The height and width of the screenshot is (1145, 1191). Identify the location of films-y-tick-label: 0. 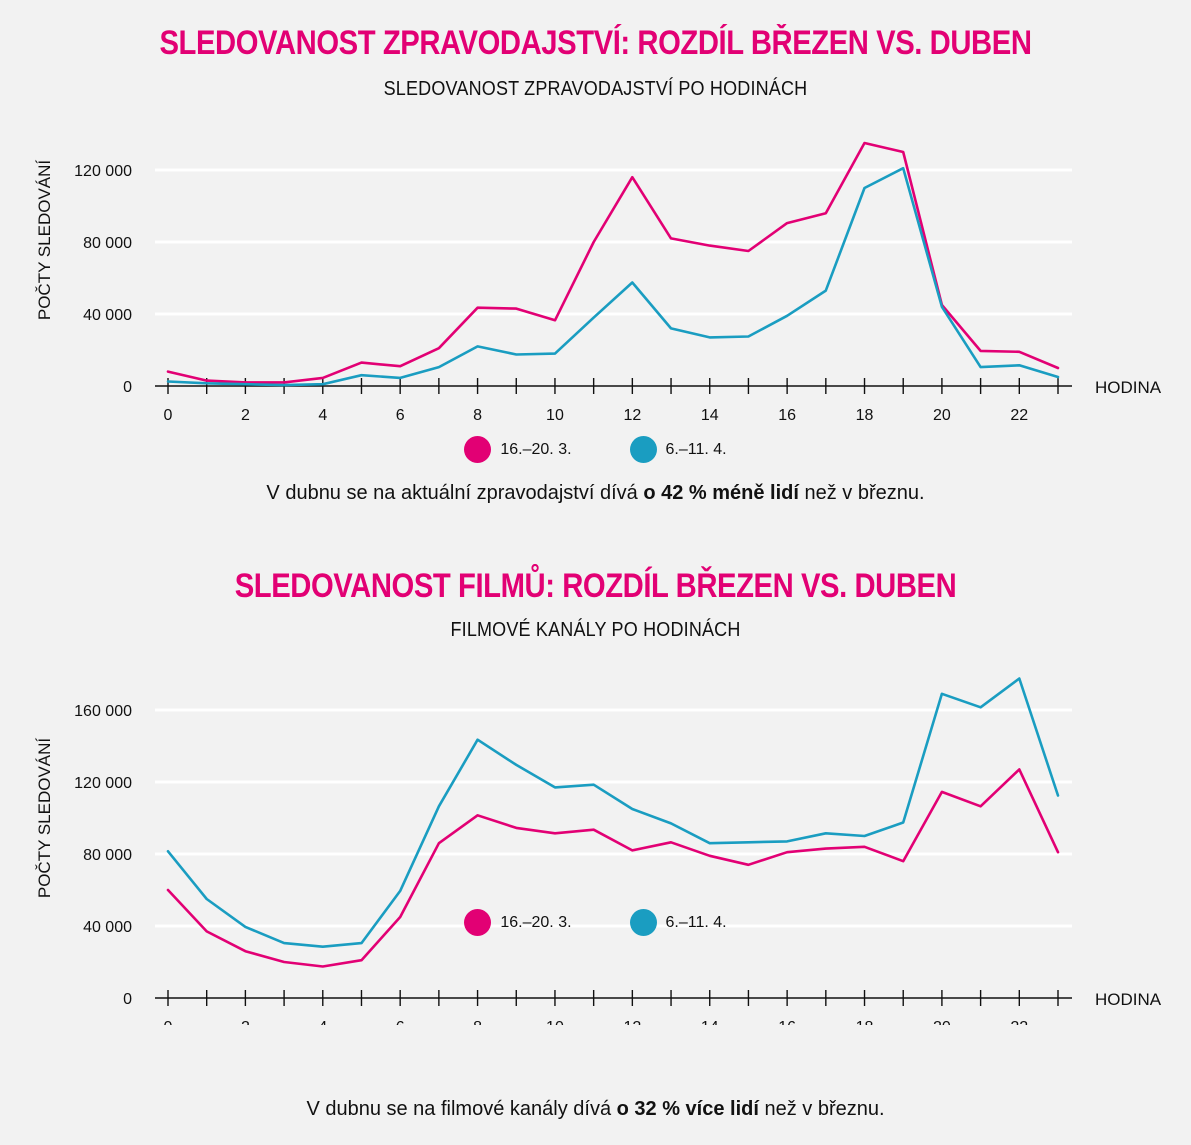
(127, 999).